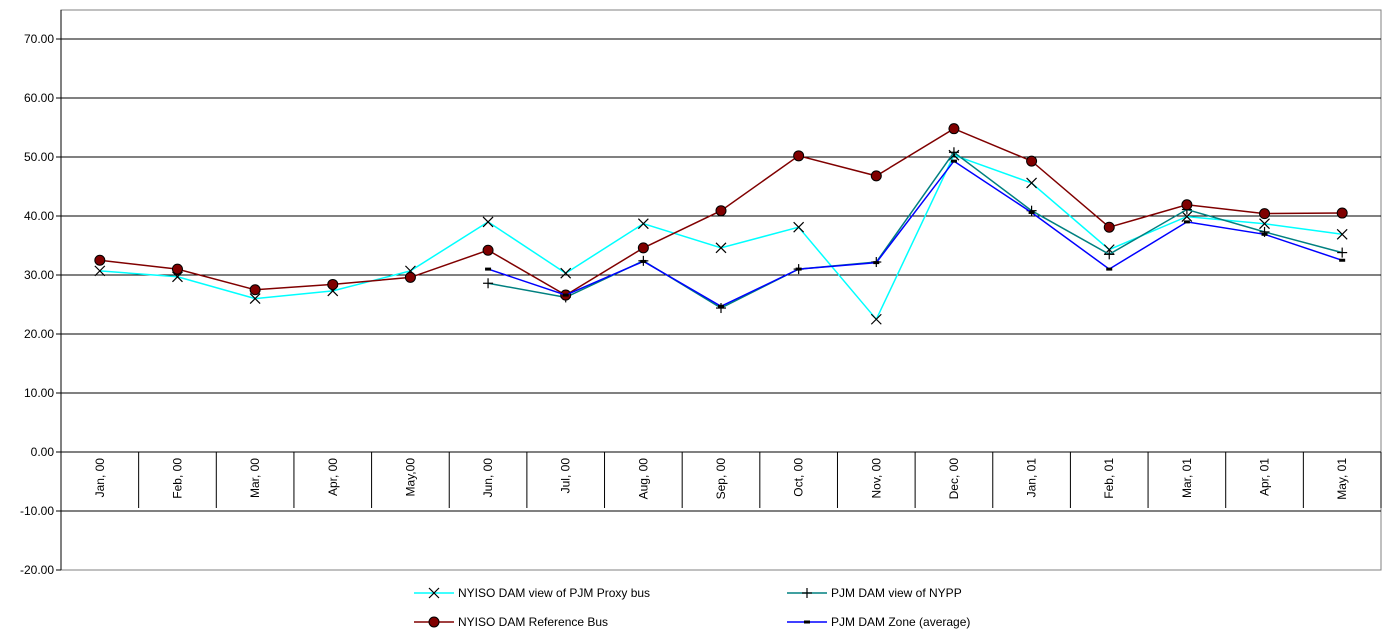 The image size is (1390, 637). I want to click on x-tick-label: Dec, 00, so click(954, 479).